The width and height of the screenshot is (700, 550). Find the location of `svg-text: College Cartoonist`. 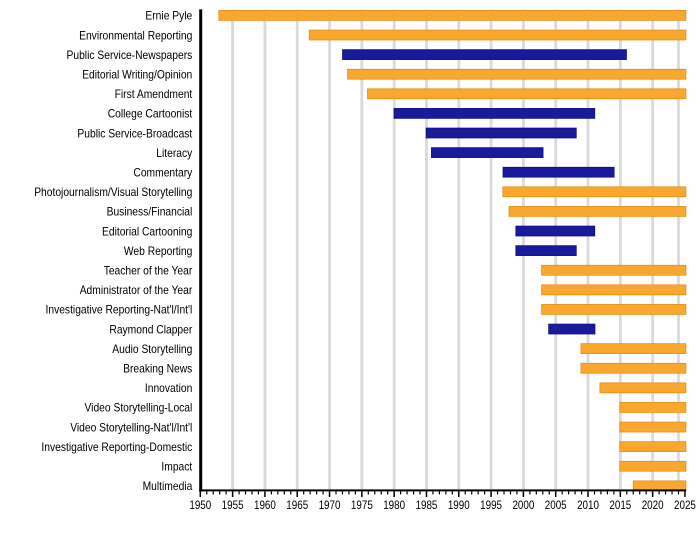

svg-text: College Cartoonist is located at coordinates (150, 114).